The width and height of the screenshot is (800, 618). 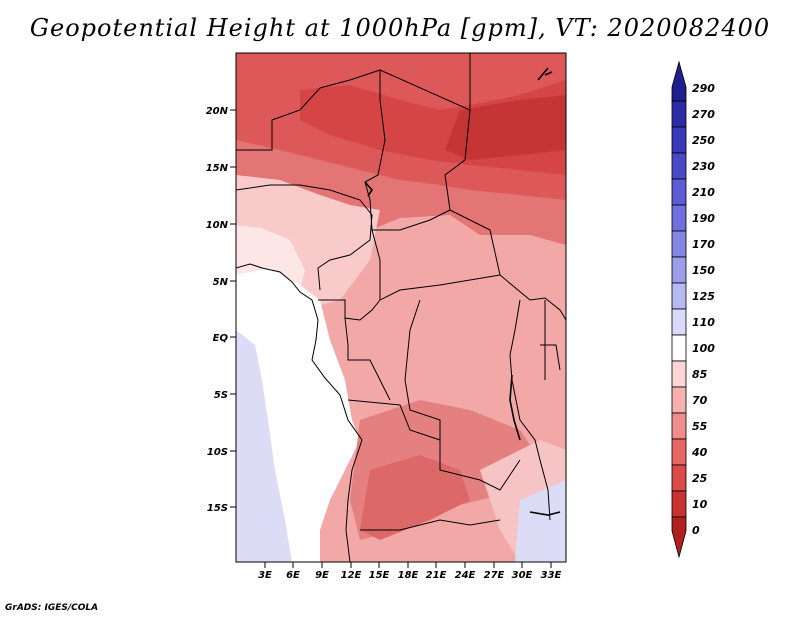 I want to click on lon-tick: 21E, so click(x=436, y=571).